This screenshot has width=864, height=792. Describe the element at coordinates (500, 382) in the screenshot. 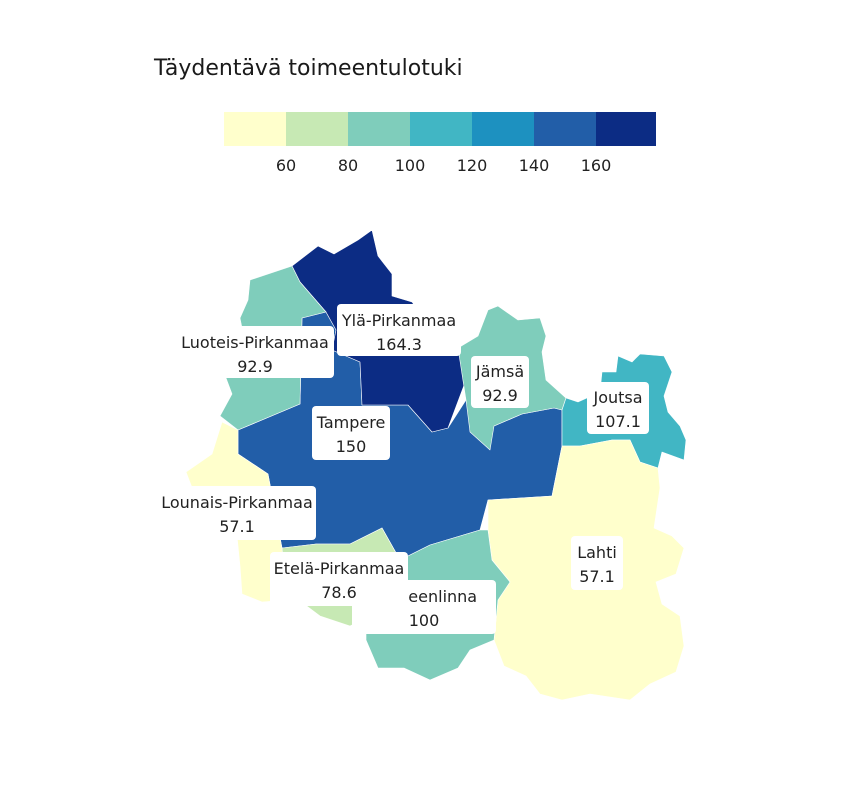

I see `label-jamsa: Jämsä 92.9` at that location.